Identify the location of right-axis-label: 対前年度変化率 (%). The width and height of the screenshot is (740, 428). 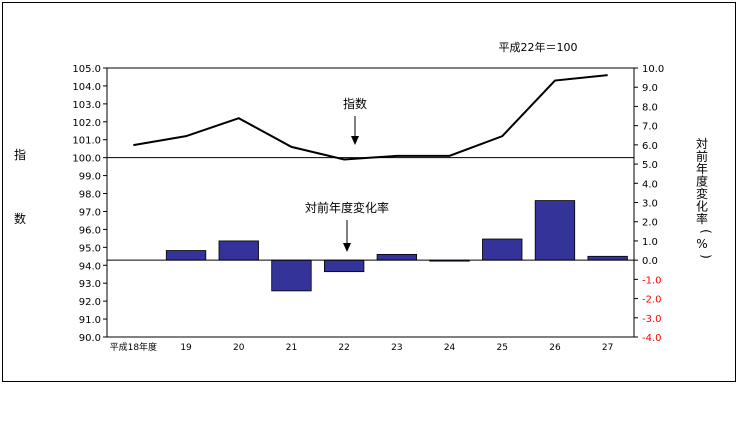
(704, 198).